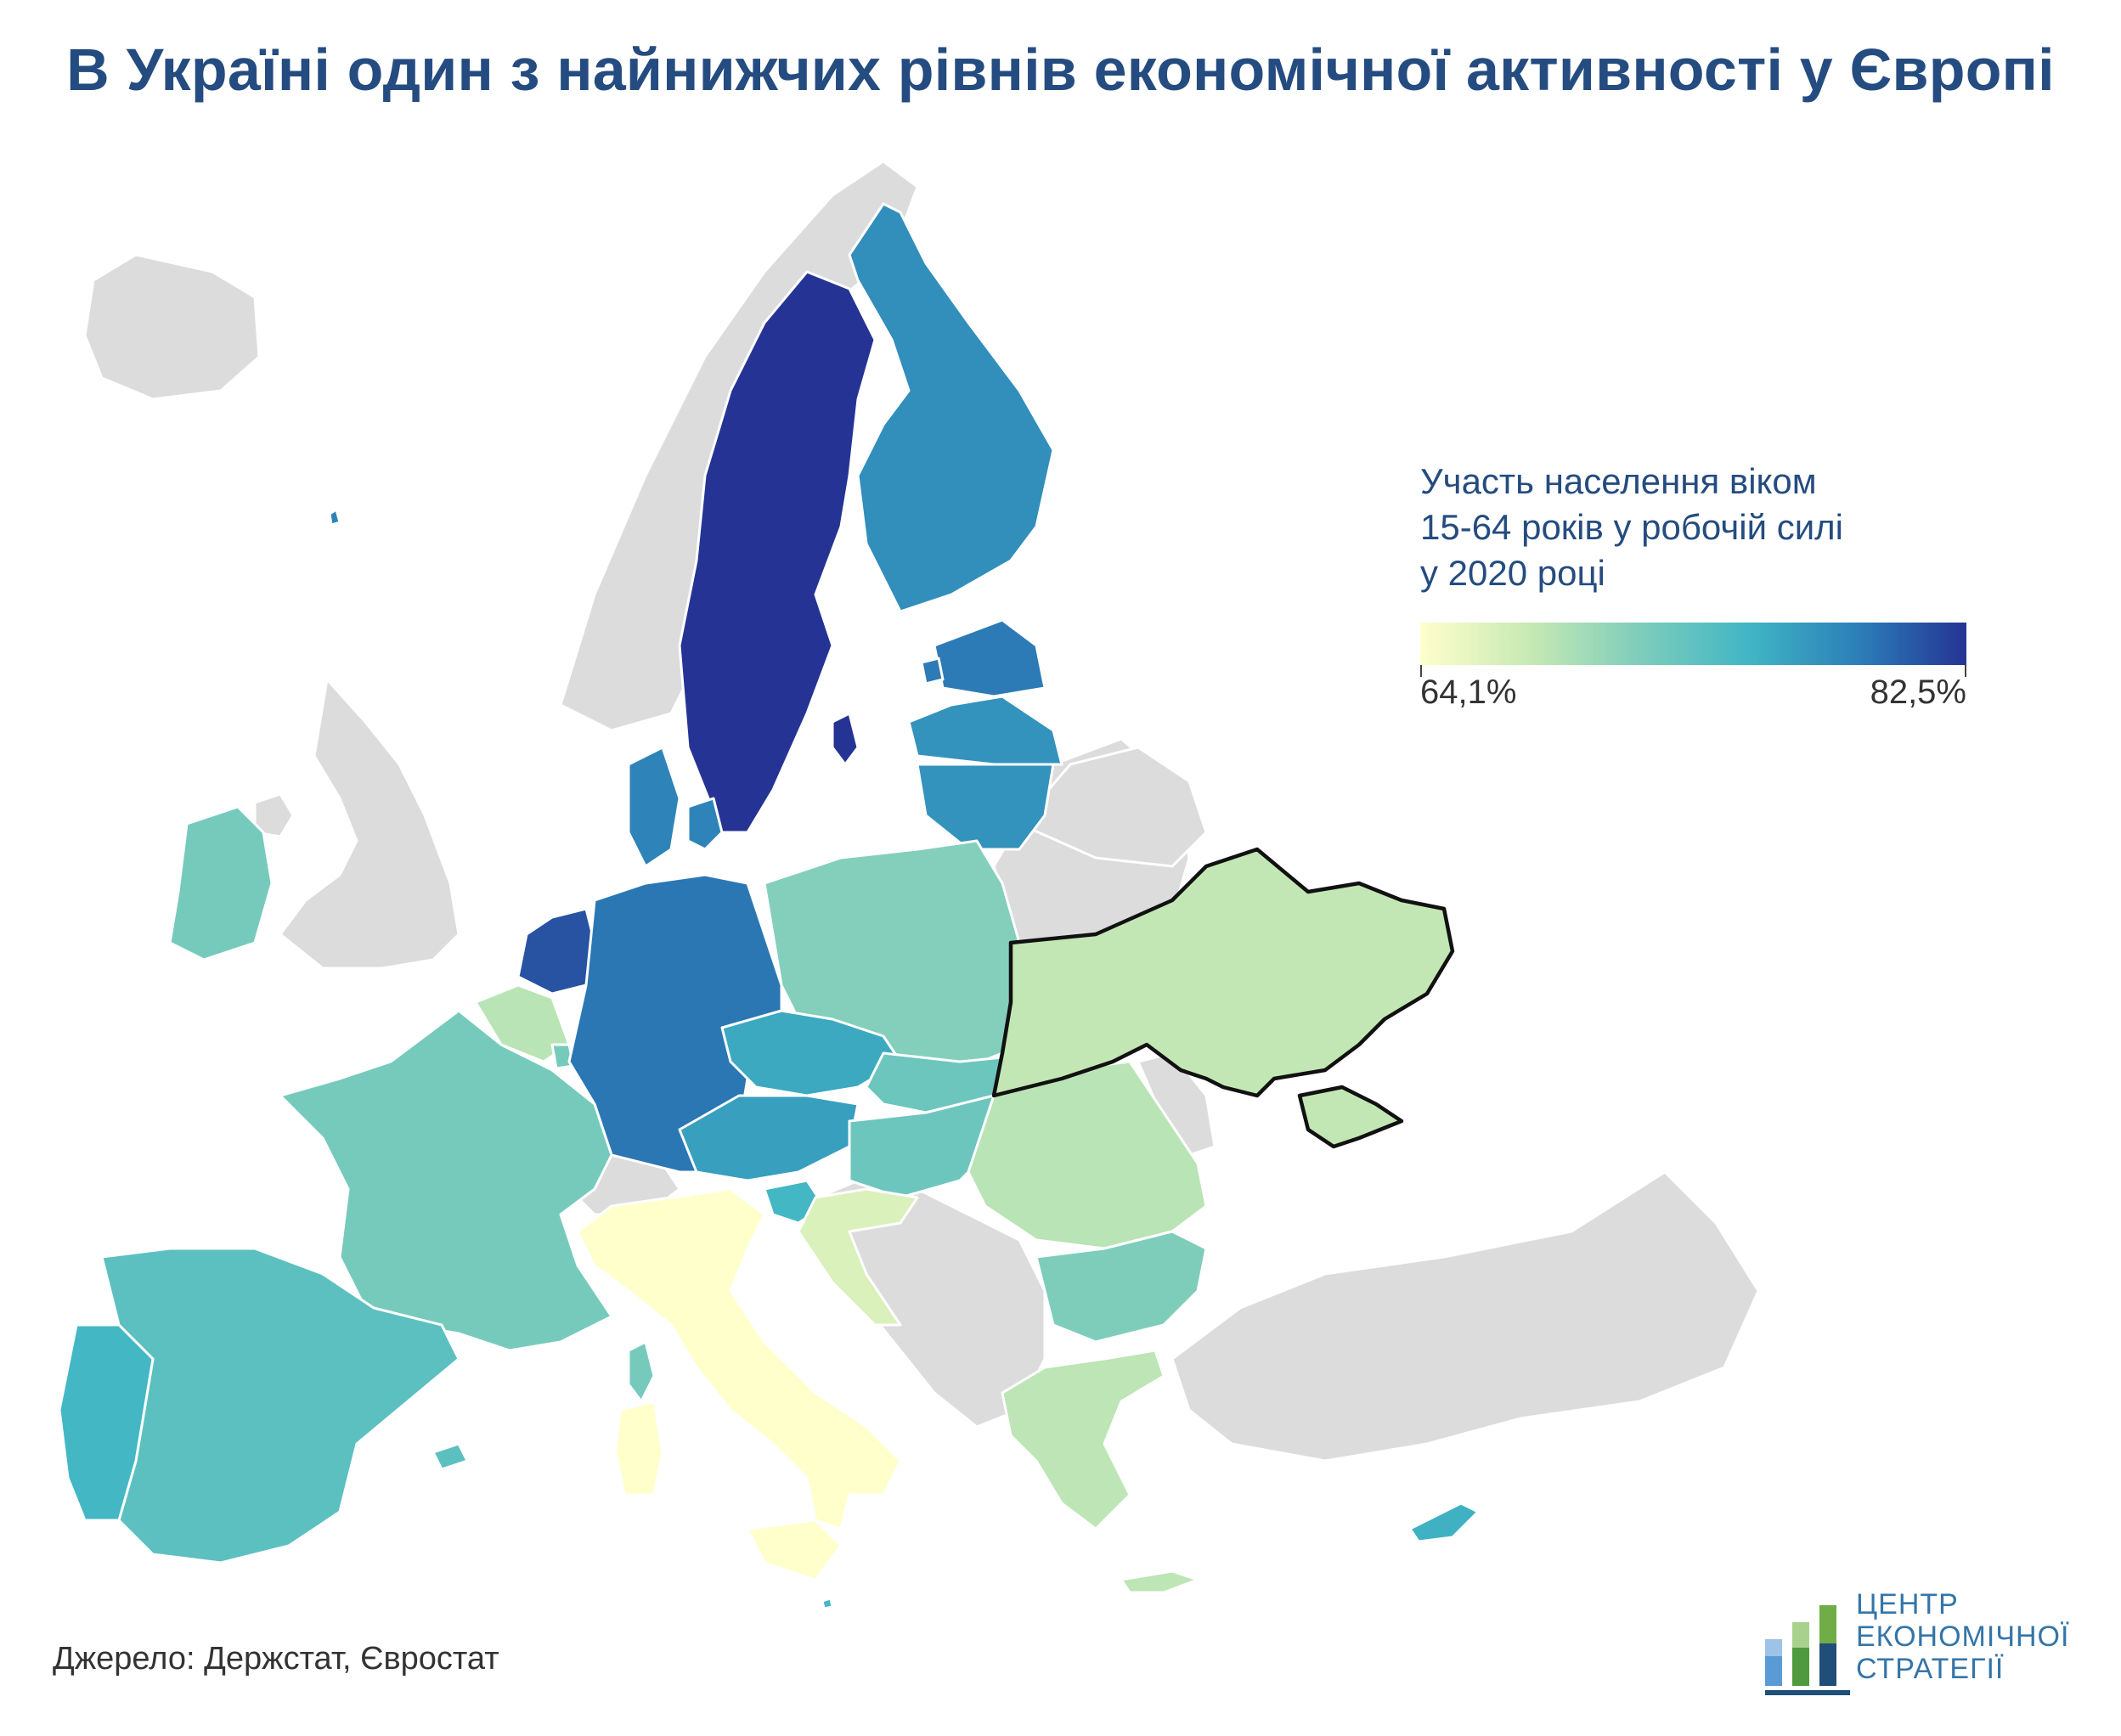 The image size is (2121, 1736). What do you see at coordinates (1223, 972) in the screenshot?
I see `ukraine-shape` at bounding box center [1223, 972].